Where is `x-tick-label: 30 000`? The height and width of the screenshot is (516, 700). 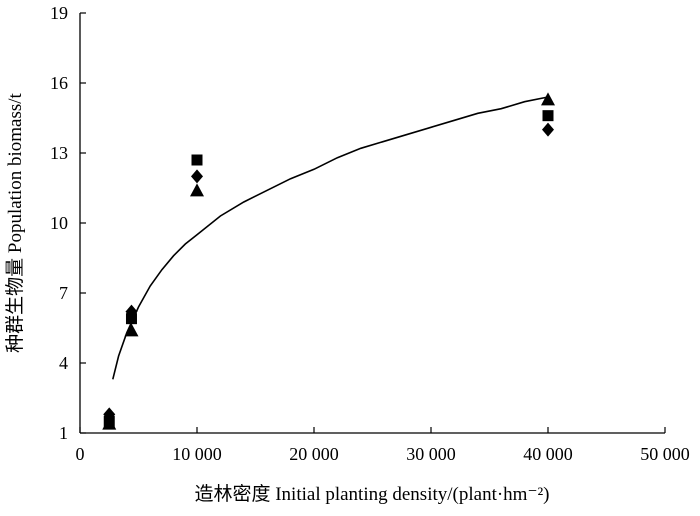 x-tick-label: 30 000 is located at coordinates (431, 454).